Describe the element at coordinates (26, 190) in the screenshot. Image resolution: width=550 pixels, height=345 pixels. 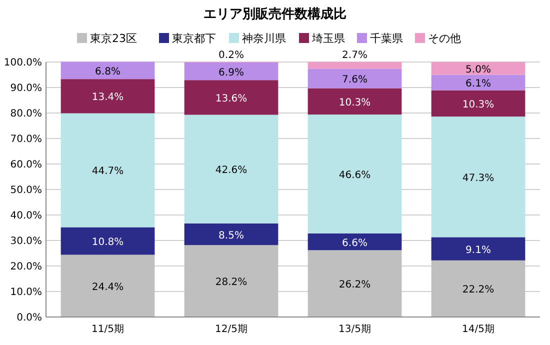
I see `y-tick-label: 50.0%` at that location.